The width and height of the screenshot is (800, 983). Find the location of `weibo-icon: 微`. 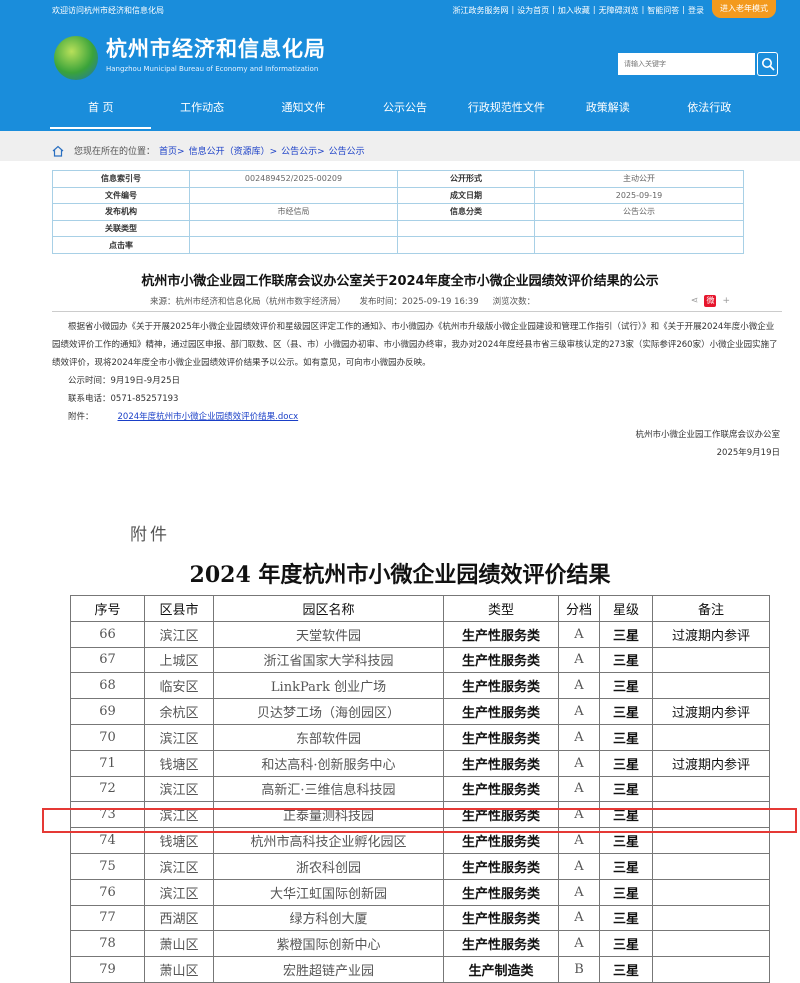

weibo-icon: 微 is located at coordinates (710, 301).